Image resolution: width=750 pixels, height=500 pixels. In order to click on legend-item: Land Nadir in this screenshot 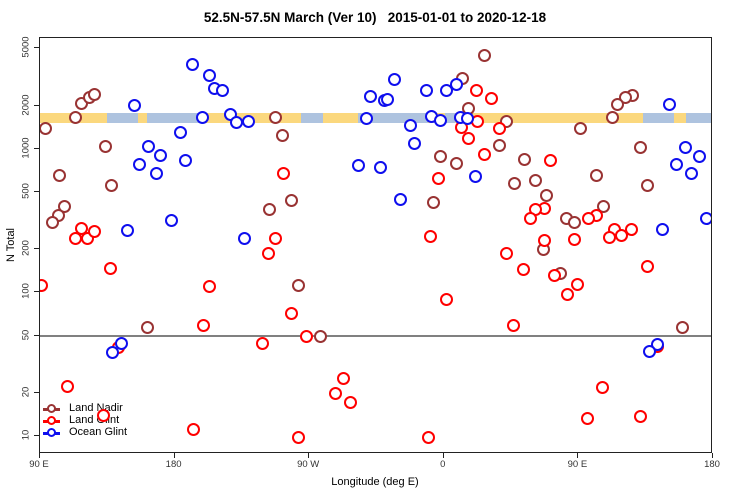, I will do `click(98, 408)`.